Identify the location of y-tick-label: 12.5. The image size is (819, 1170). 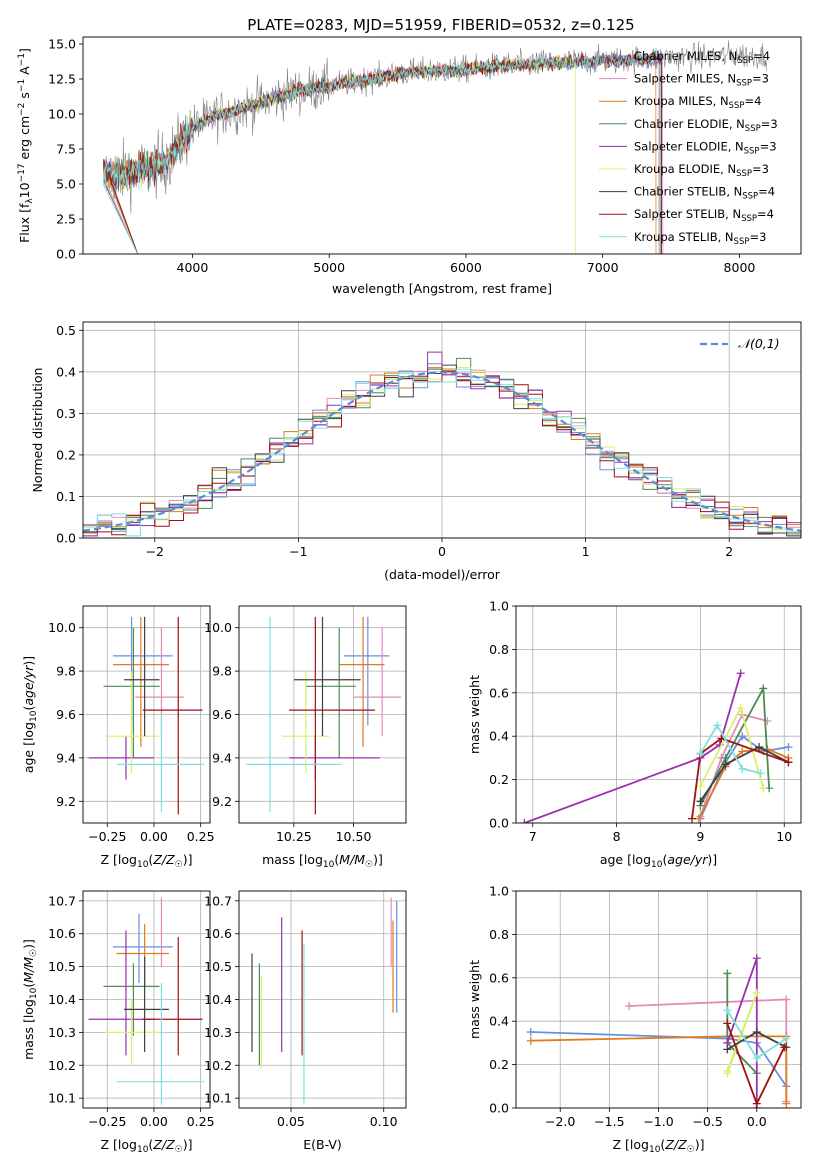
(62, 79).